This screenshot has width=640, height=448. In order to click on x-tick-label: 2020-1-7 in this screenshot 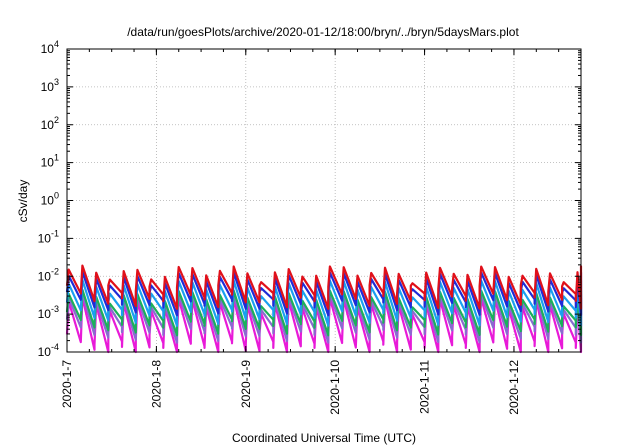, I will do `click(67, 384)`.